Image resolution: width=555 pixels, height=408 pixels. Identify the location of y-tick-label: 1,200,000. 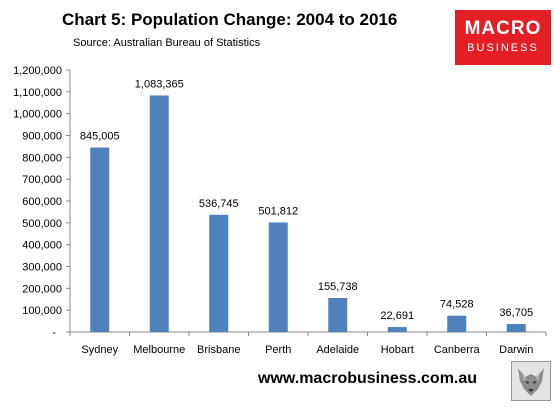
(37, 71).